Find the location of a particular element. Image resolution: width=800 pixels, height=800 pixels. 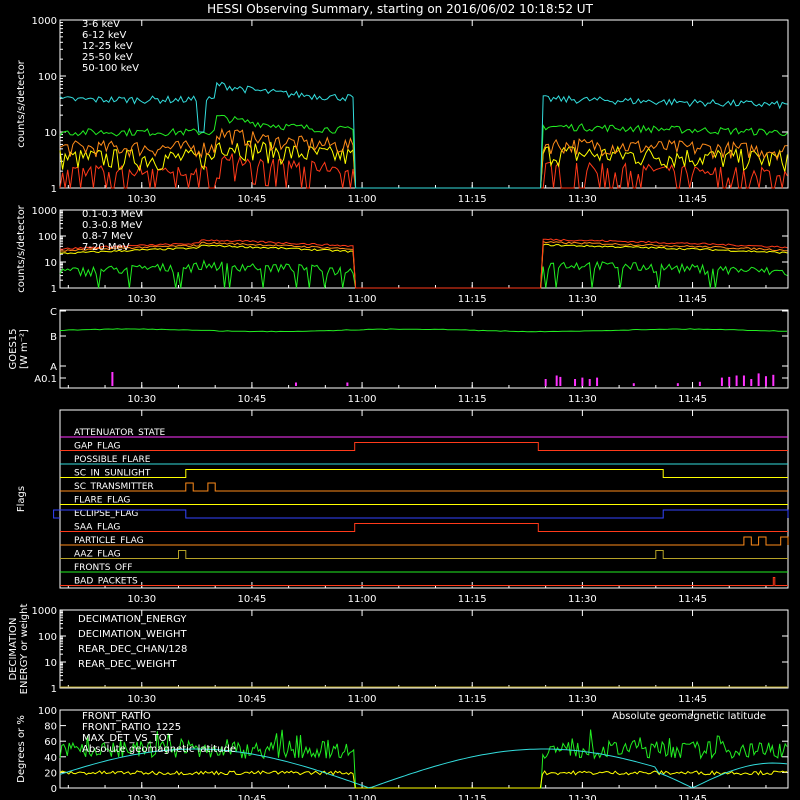

legend-entry: 0.1-0.3 MeV is located at coordinates (112, 214).